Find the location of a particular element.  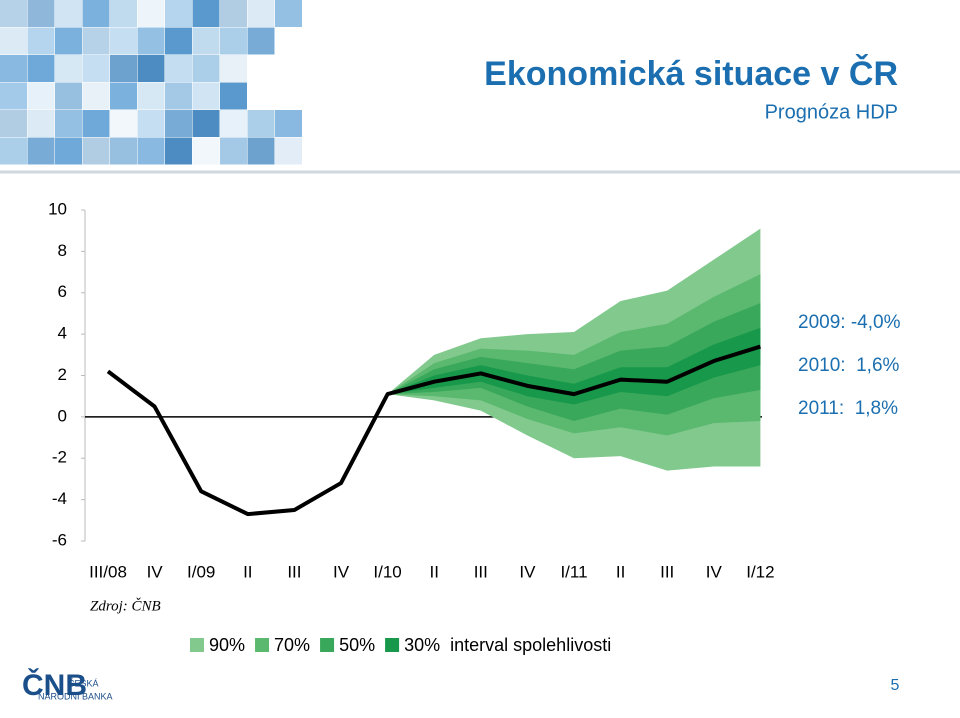

y-tick-label: -4 is located at coordinates (59, 498).